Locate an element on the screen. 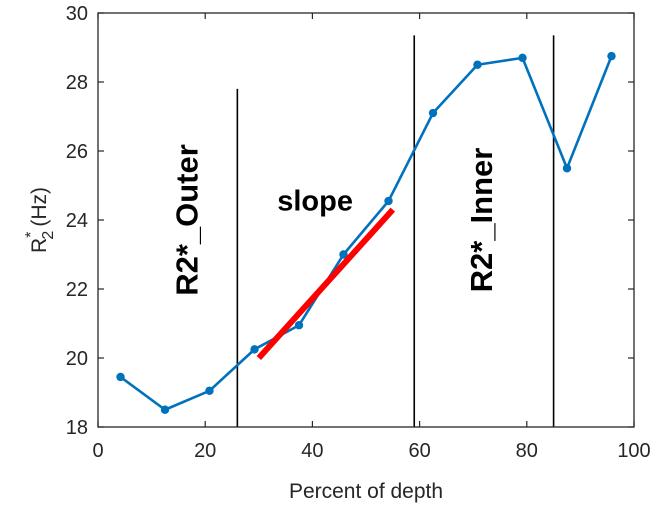 The image size is (668, 508). x-axis-title: Percent of depth is located at coordinates (366, 491).